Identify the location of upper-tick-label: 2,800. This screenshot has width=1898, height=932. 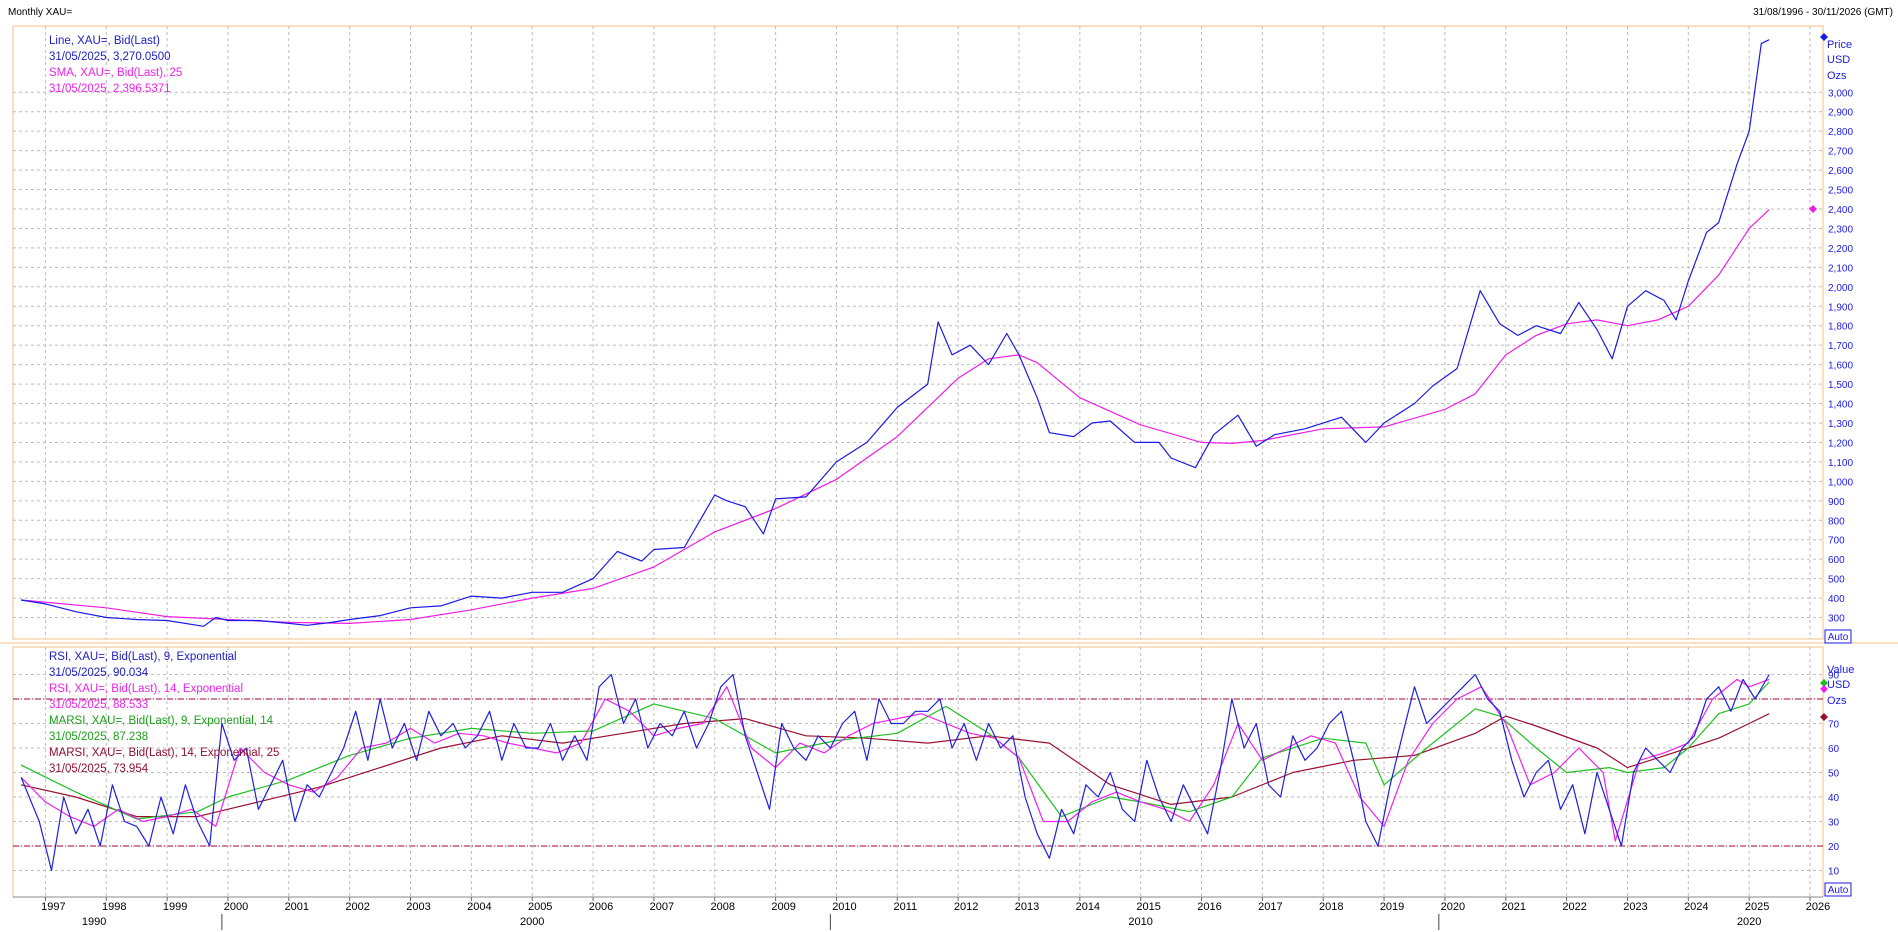
(1840, 132).